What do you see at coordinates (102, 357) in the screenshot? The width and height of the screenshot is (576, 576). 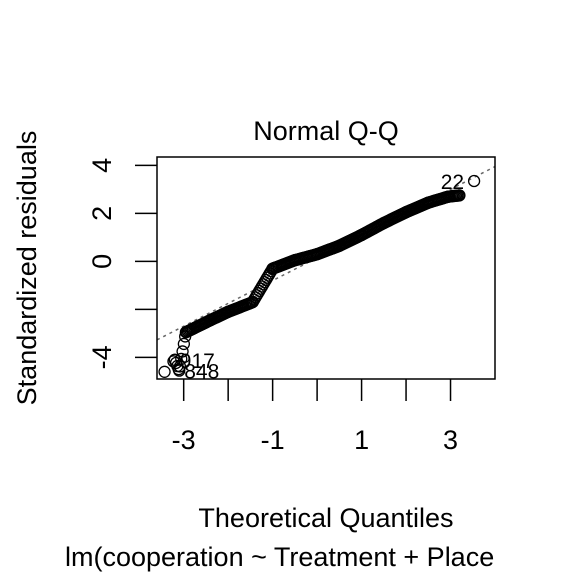 I see `y-tick-label: -4` at bounding box center [102, 357].